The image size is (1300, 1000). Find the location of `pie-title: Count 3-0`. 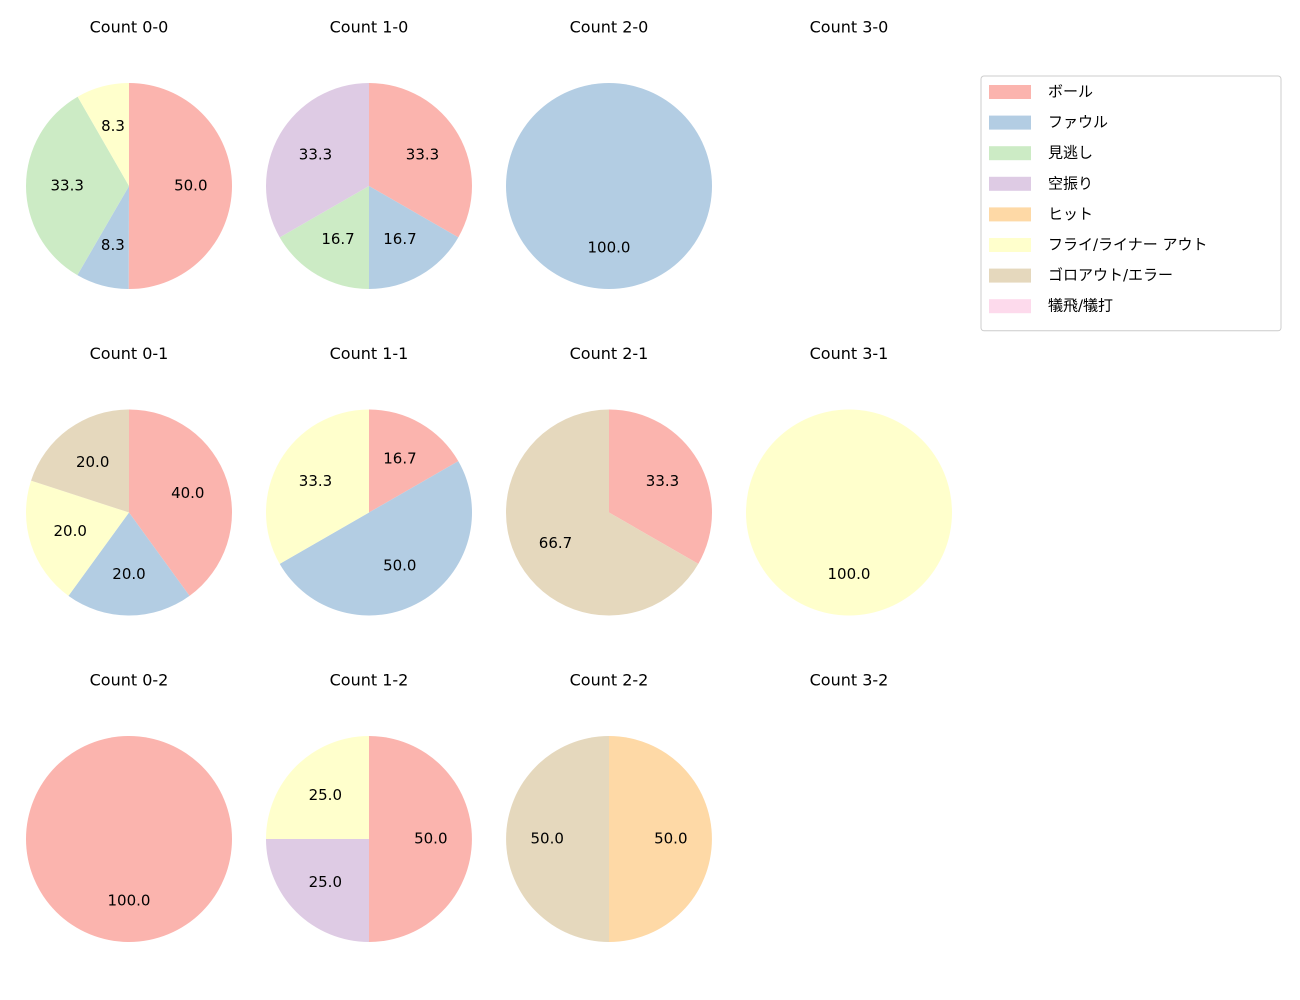

pie-title: Count 3-0 is located at coordinates (849, 27).